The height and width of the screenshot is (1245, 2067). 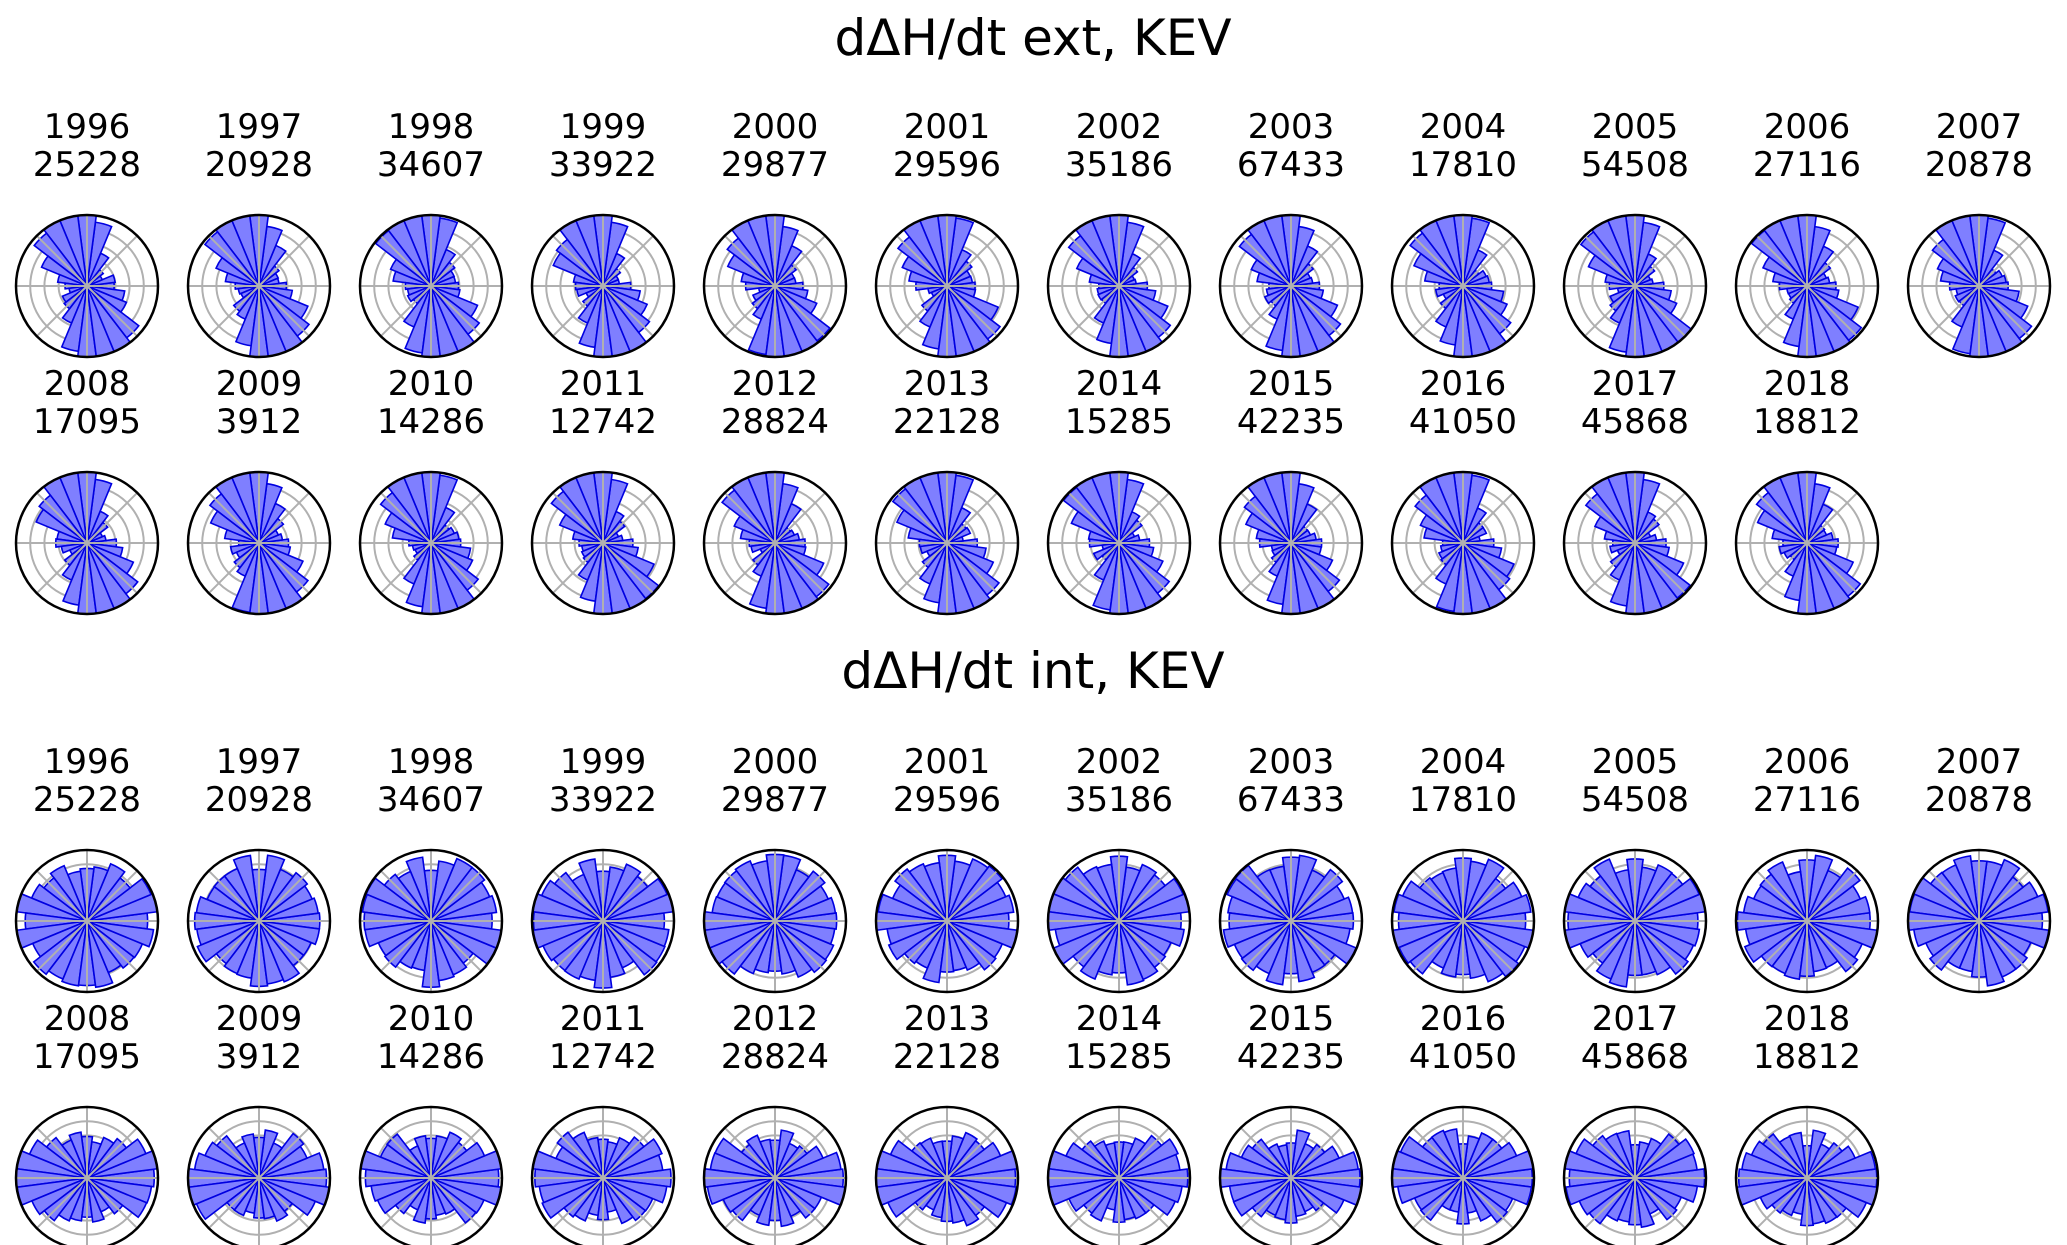 I want to click on rose-subplot-2013, so click(x=947, y=1175).